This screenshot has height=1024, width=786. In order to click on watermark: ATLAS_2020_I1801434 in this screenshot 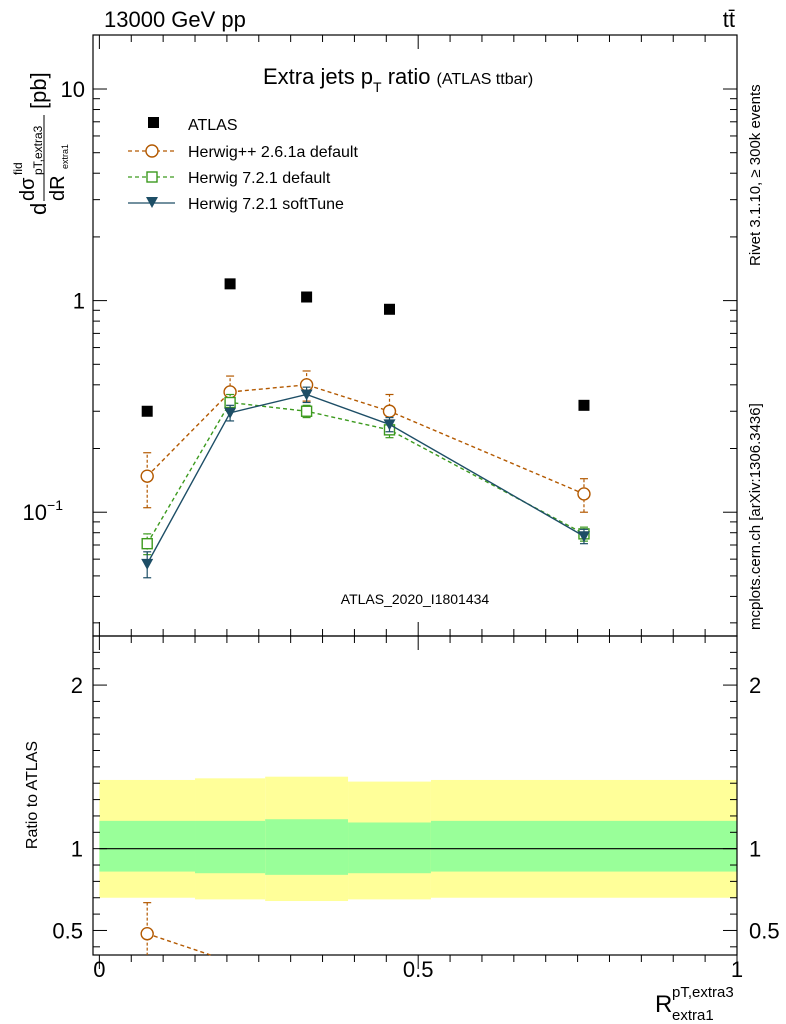, I will do `click(415, 599)`.